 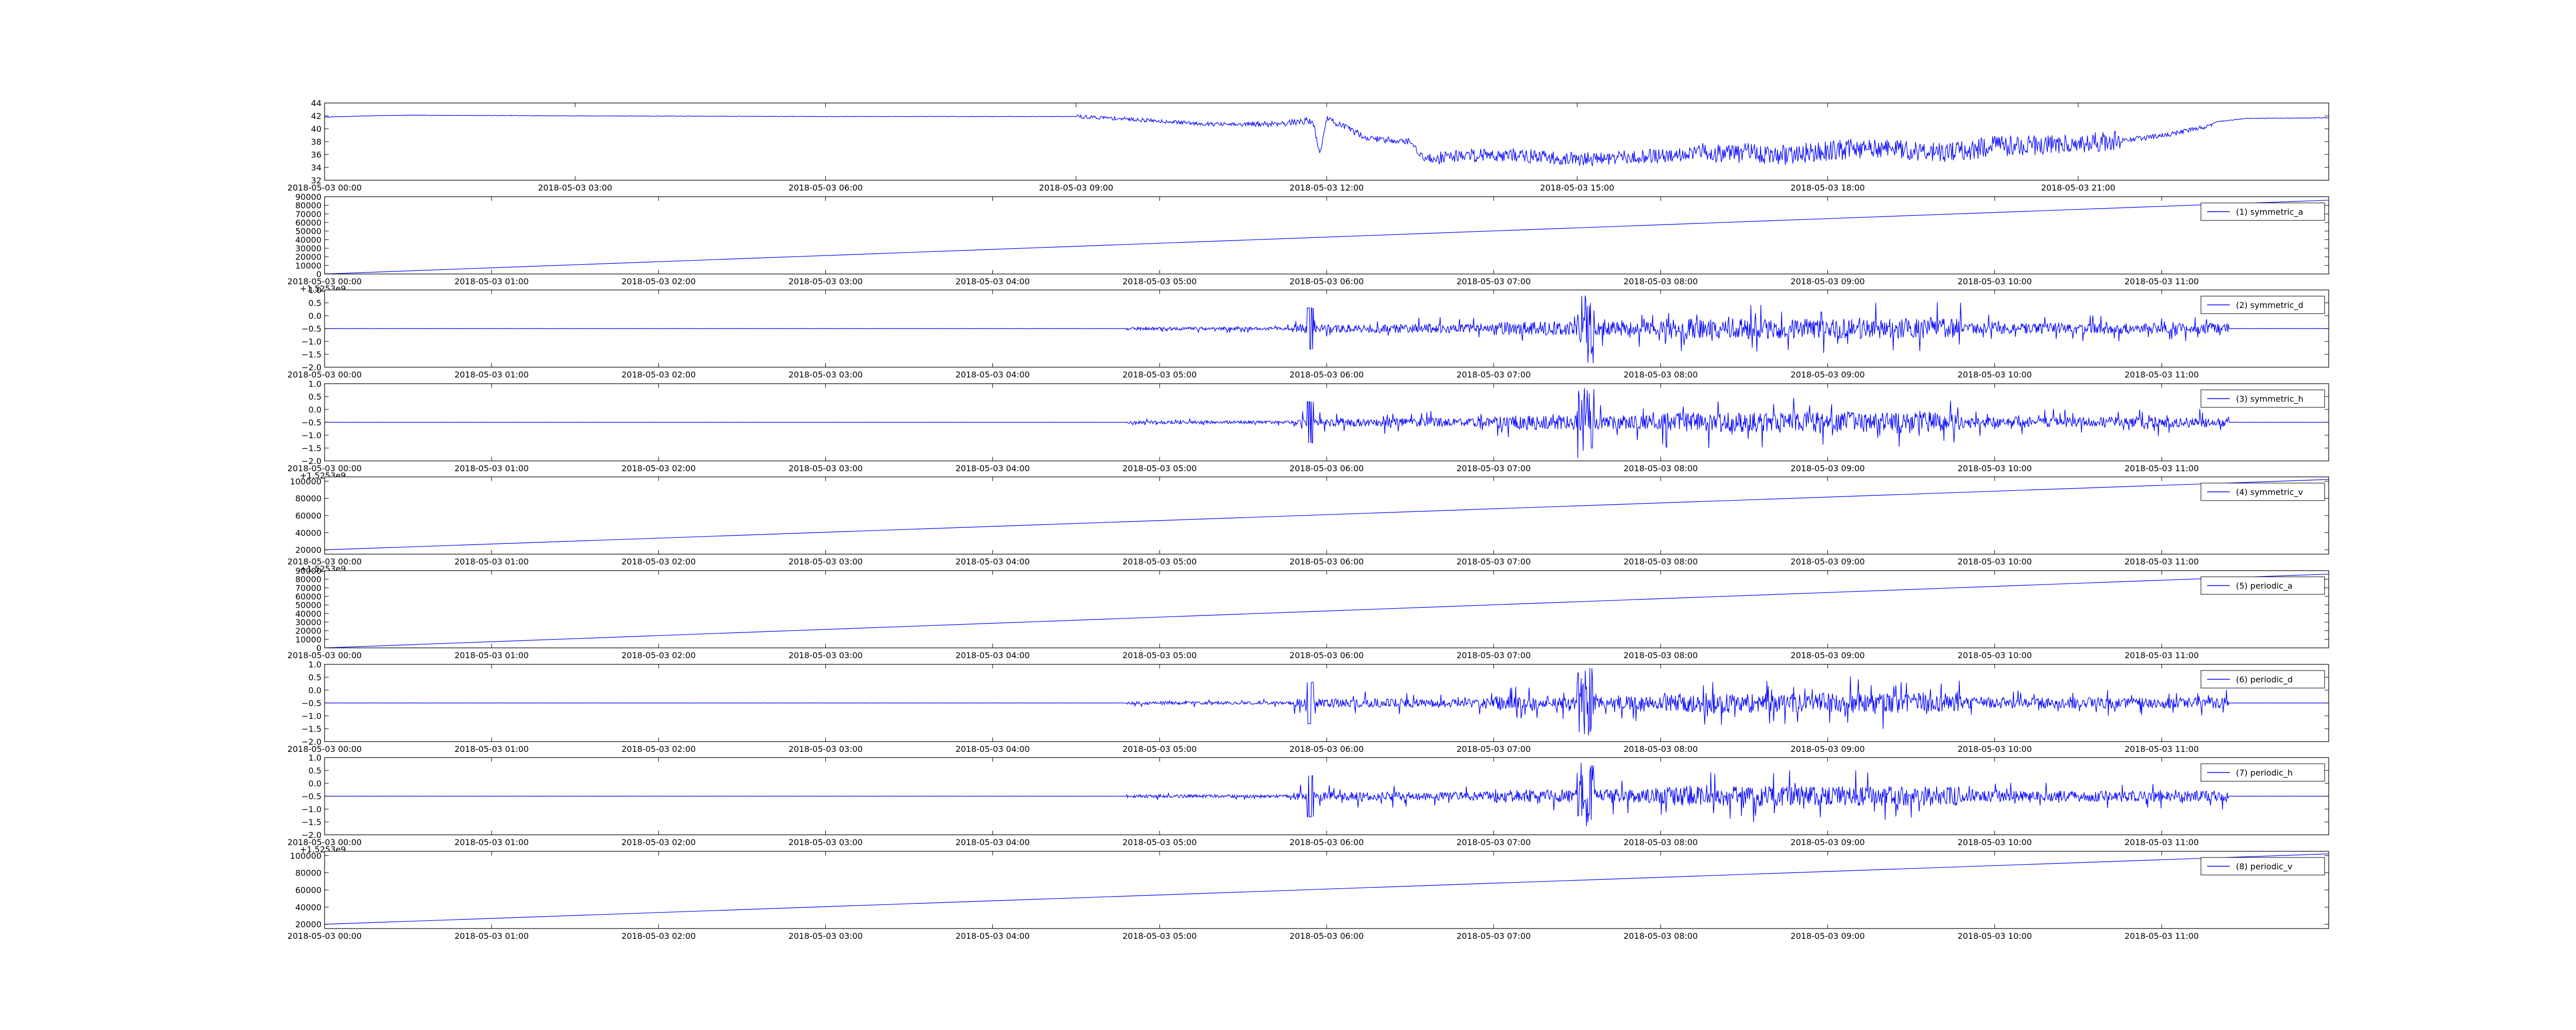 I want to click on y-tick-label: 50000, so click(x=308, y=231).